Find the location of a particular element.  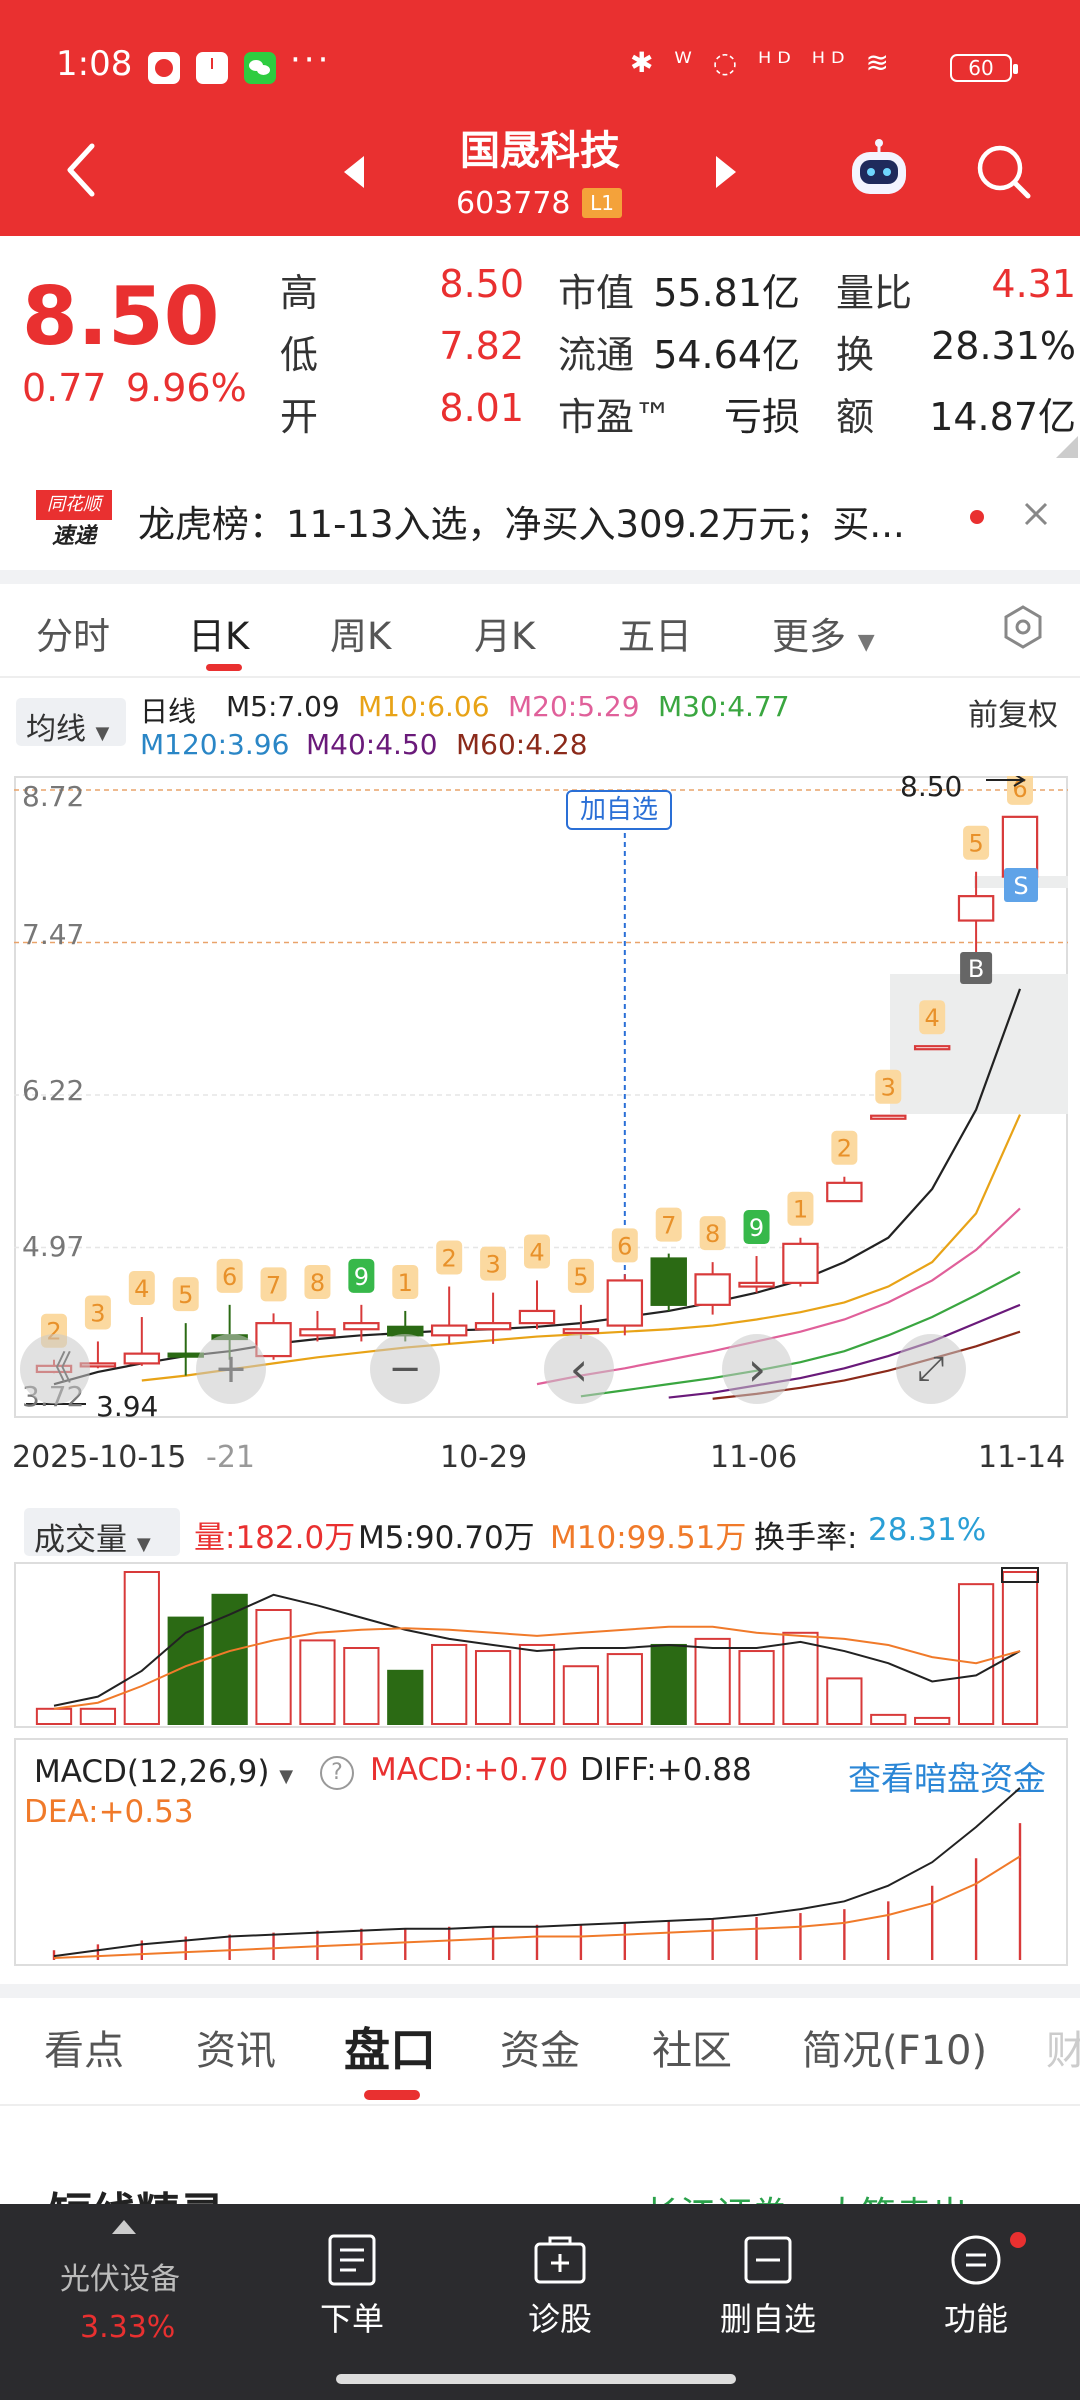

diagnose-button-label: 诊股 is located at coordinates (559, 2319).